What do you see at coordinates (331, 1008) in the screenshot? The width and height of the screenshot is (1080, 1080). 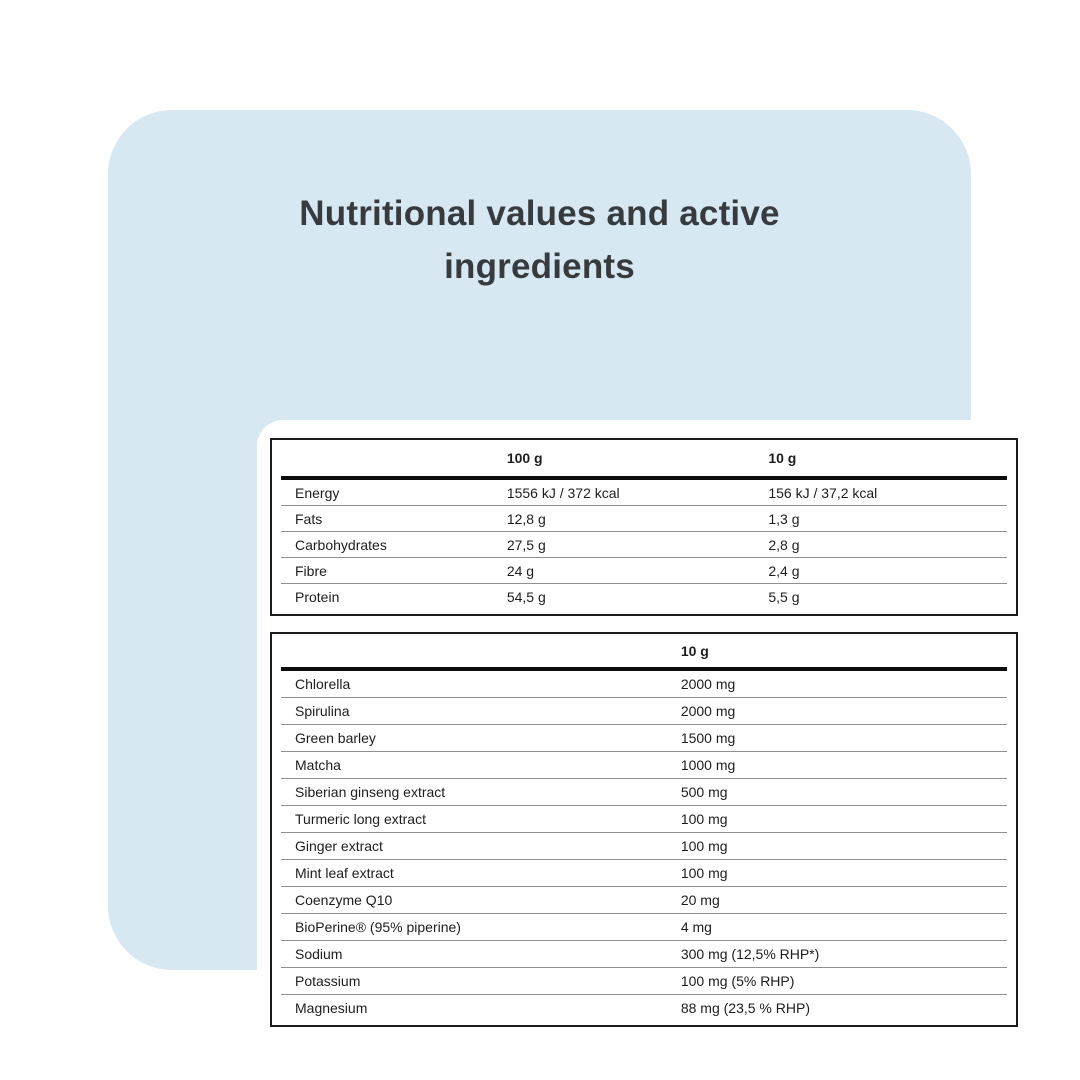 I see `row-label: Magnesium` at bounding box center [331, 1008].